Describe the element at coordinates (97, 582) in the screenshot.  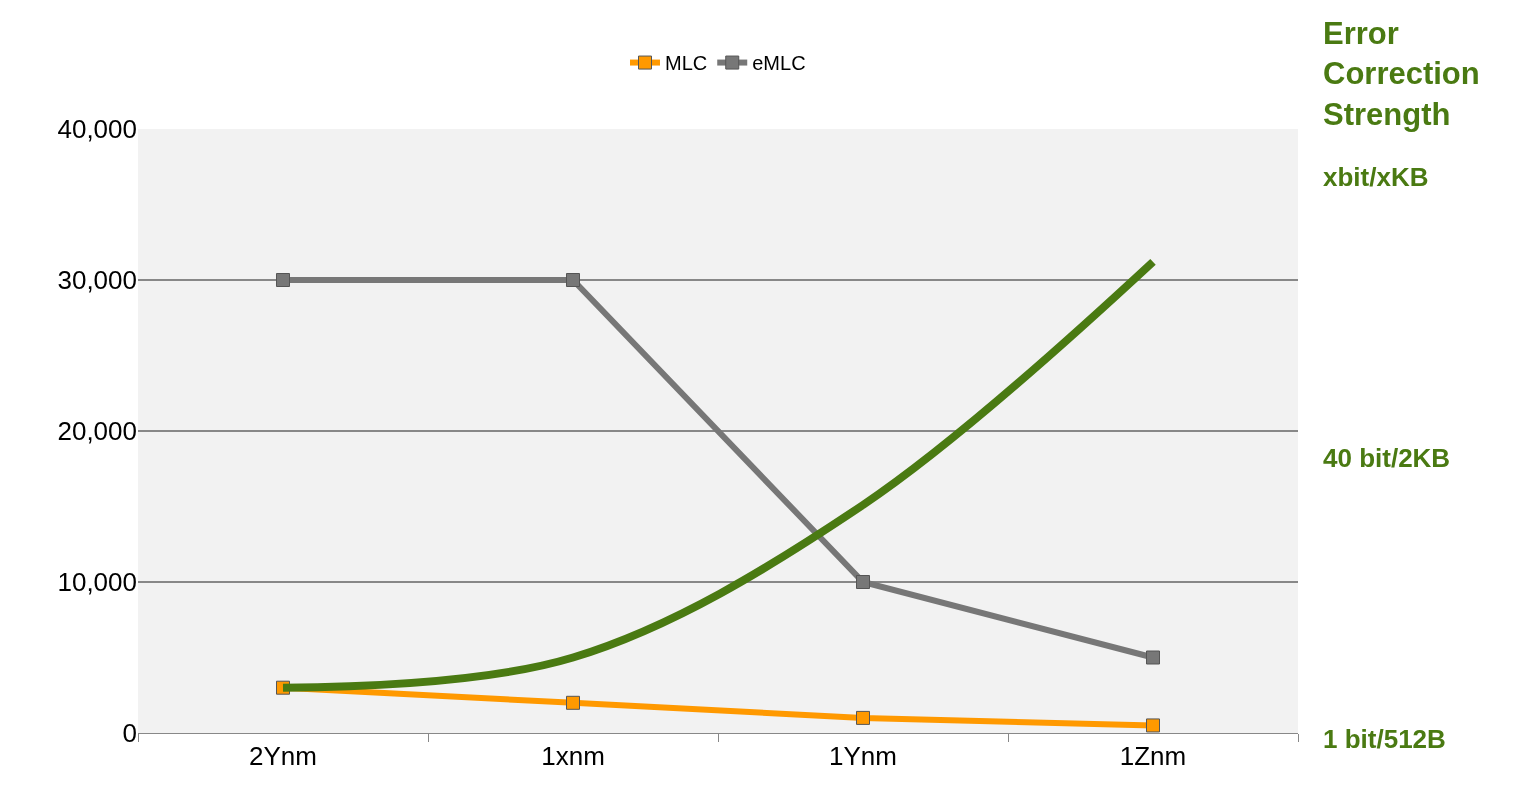
I see `y-tick-label: 10,000` at that location.